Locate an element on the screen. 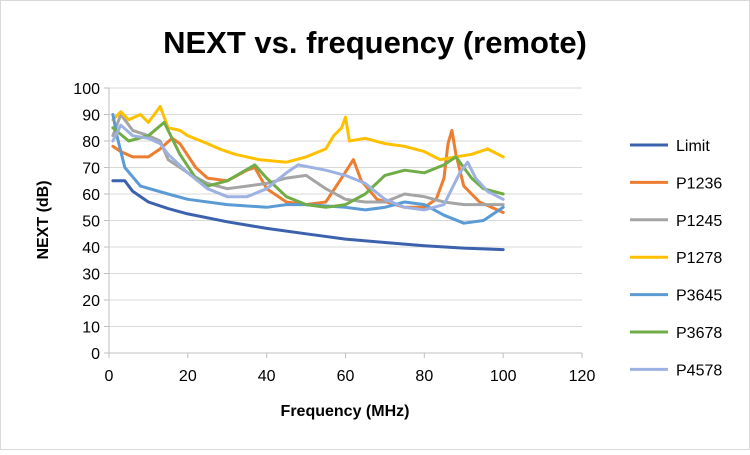  y-tick-label: 50 is located at coordinates (91, 222).